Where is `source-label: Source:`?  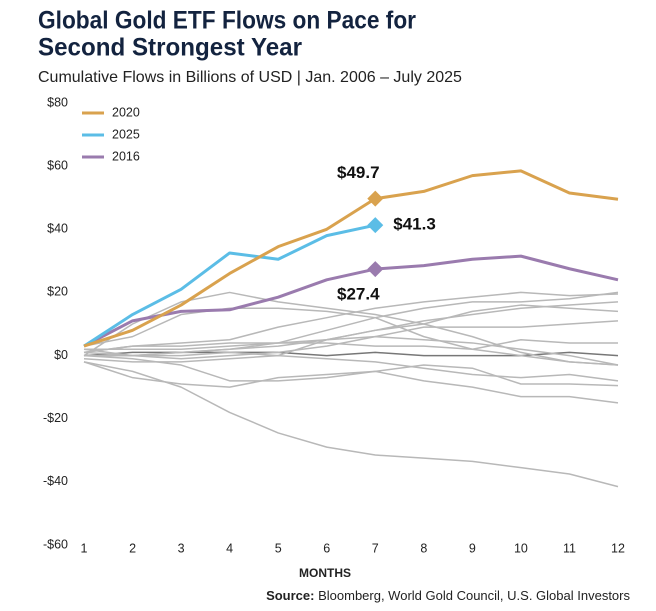 source-label: Source: is located at coordinates (290, 595).